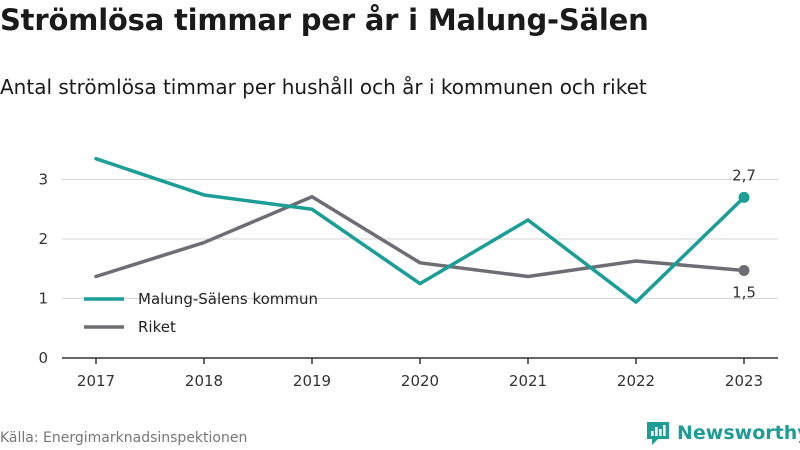 The height and width of the screenshot is (450, 800). What do you see at coordinates (324, 20) in the screenshot?
I see `chart-title: Strömlösa timmar per år i Malung-Sälen` at bounding box center [324, 20].